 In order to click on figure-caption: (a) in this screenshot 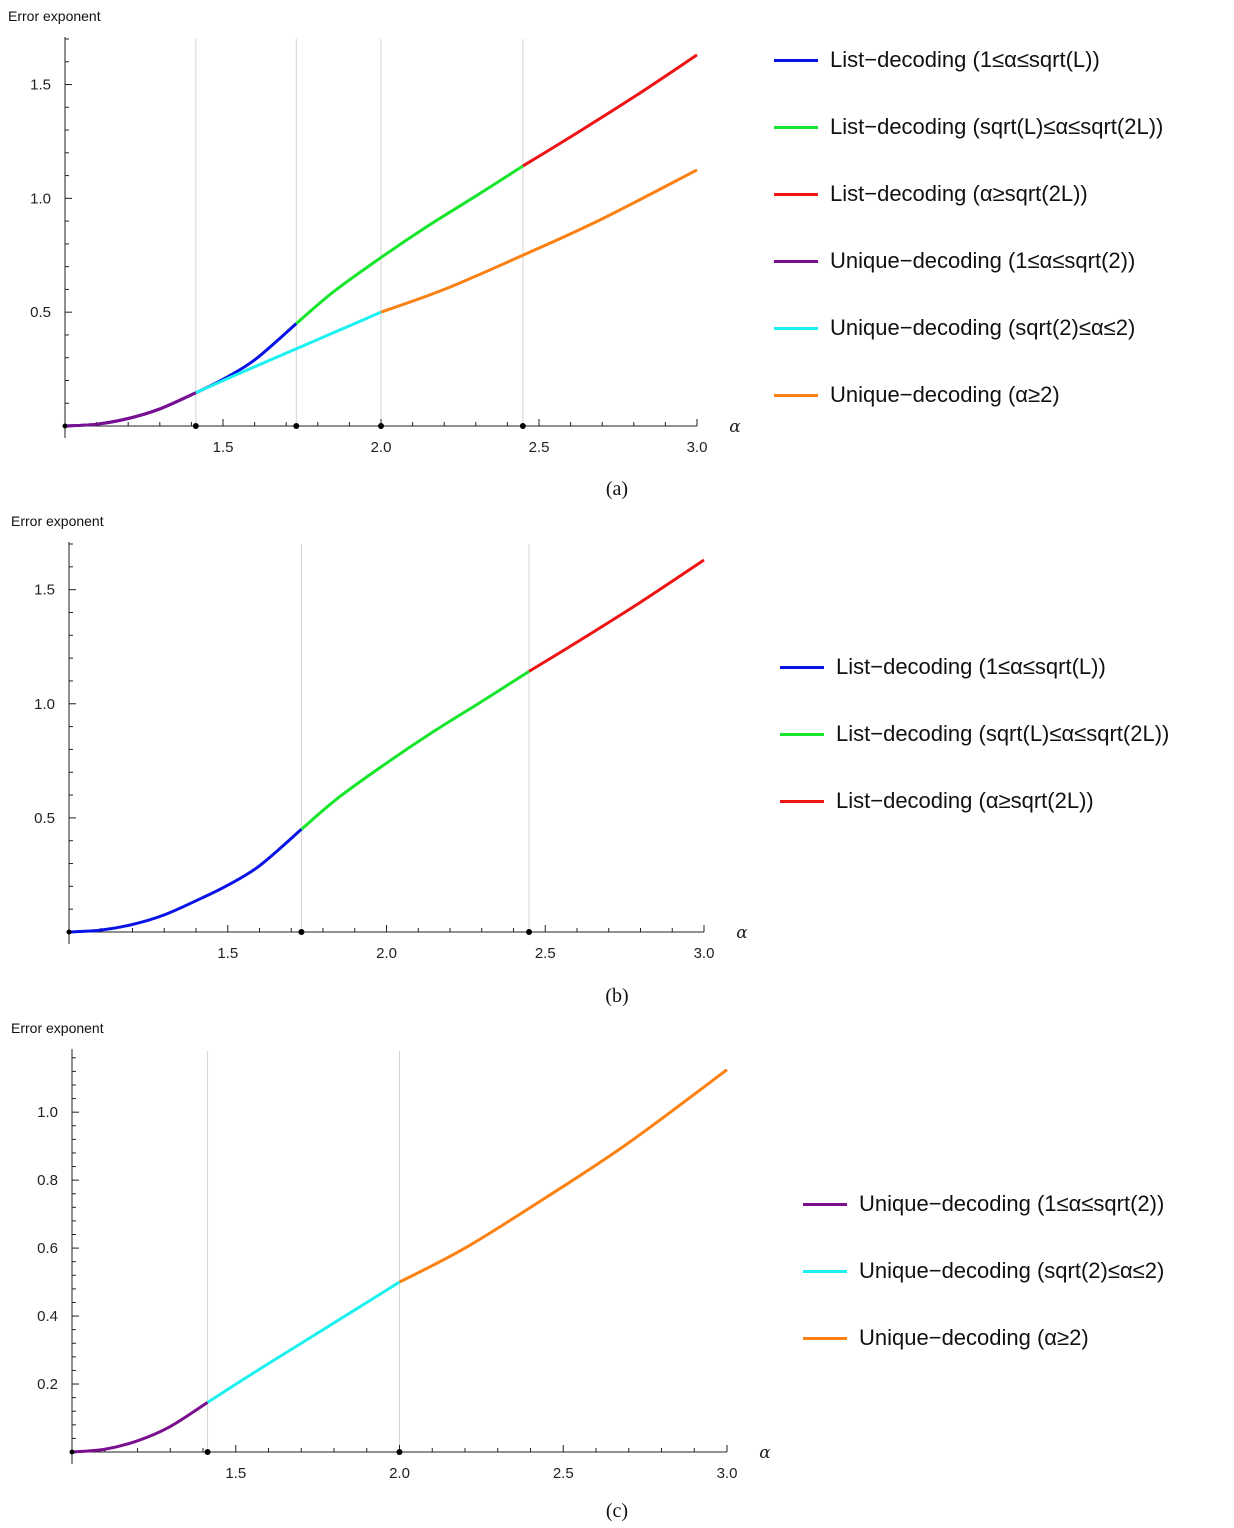, I will do `click(617, 489)`.